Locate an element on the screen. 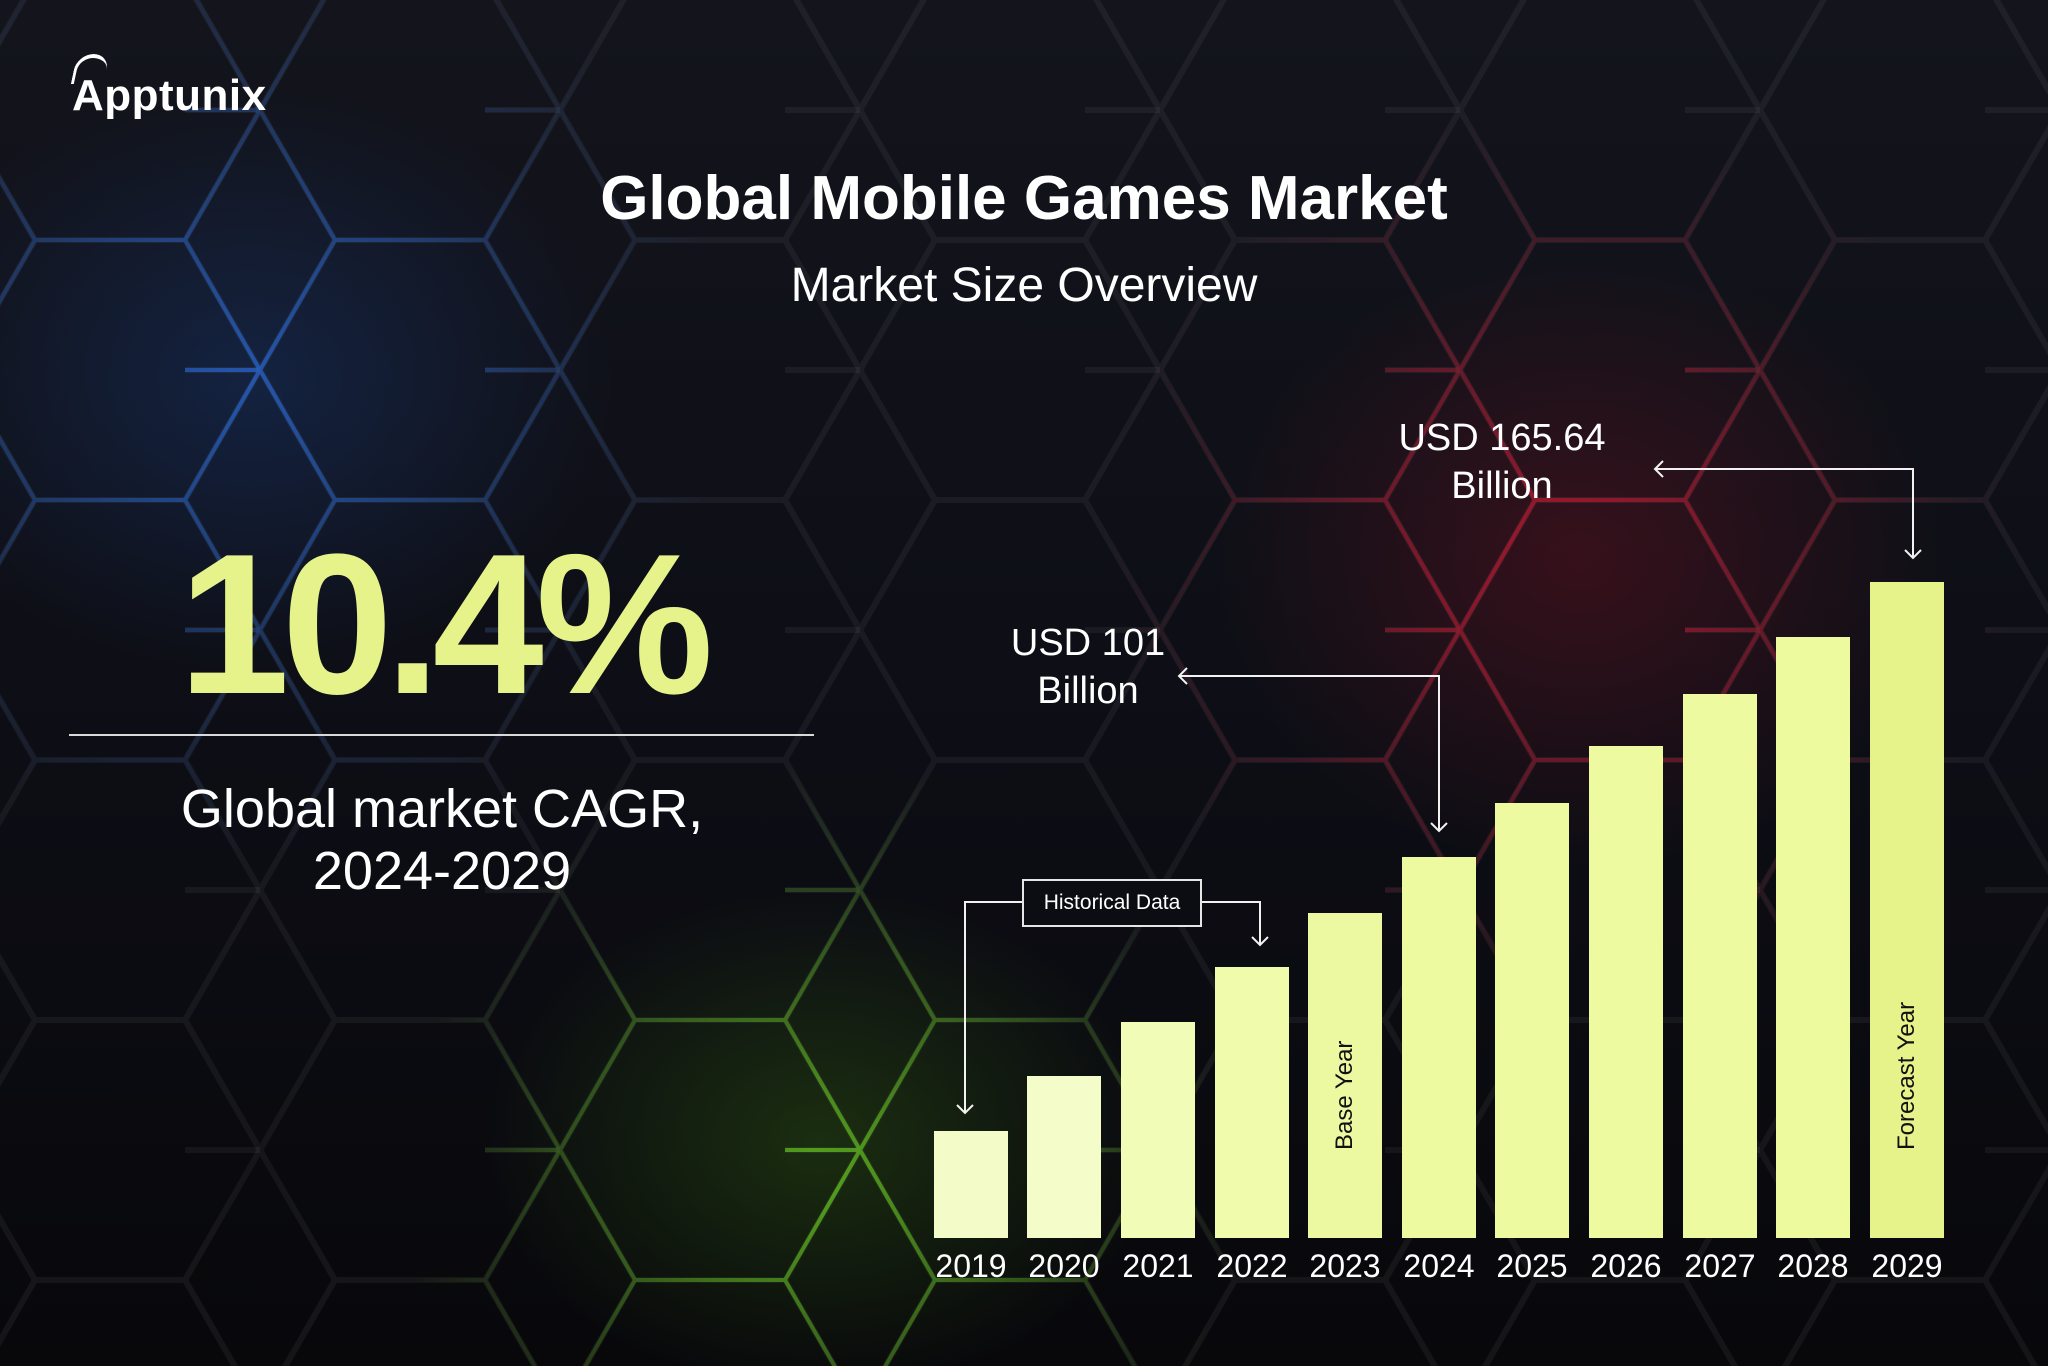 The height and width of the screenshot is (1366, 2048). bar-2024 is located at coordinates (1439, 1047).